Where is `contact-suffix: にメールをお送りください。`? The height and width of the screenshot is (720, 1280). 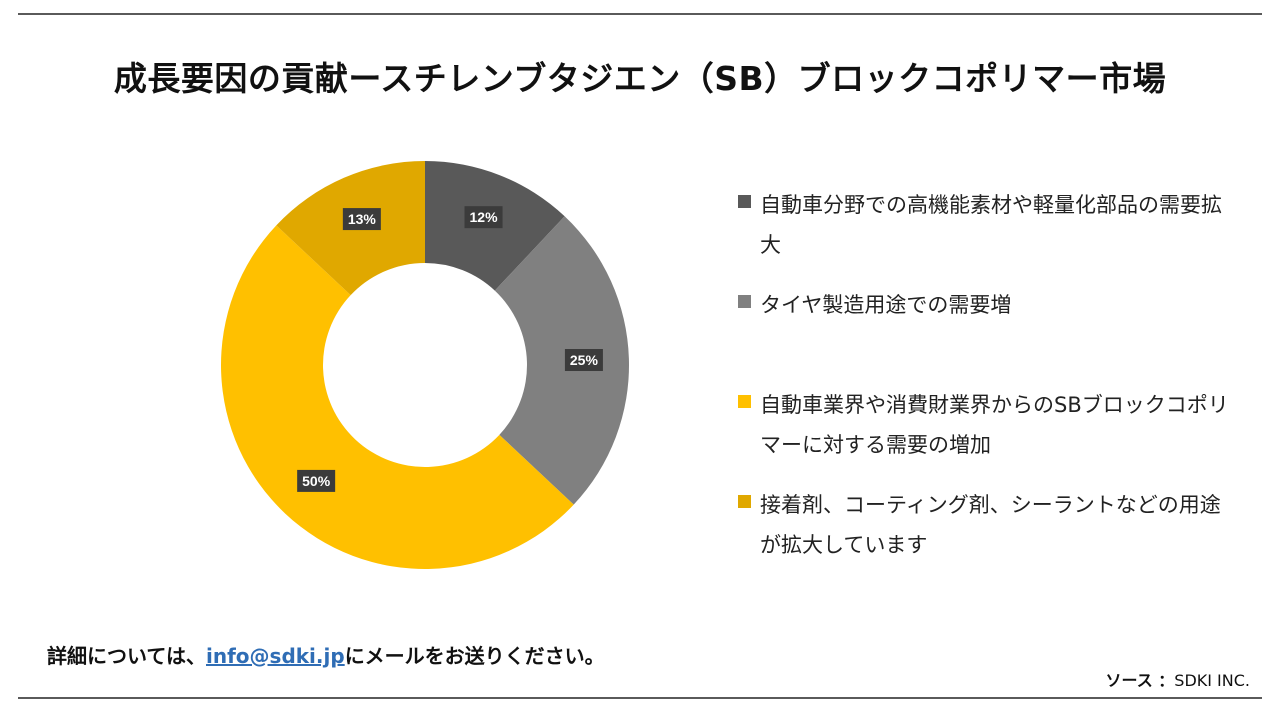
contact-suffix: にメールをお送りください。 is located at coordinates (474, 656).